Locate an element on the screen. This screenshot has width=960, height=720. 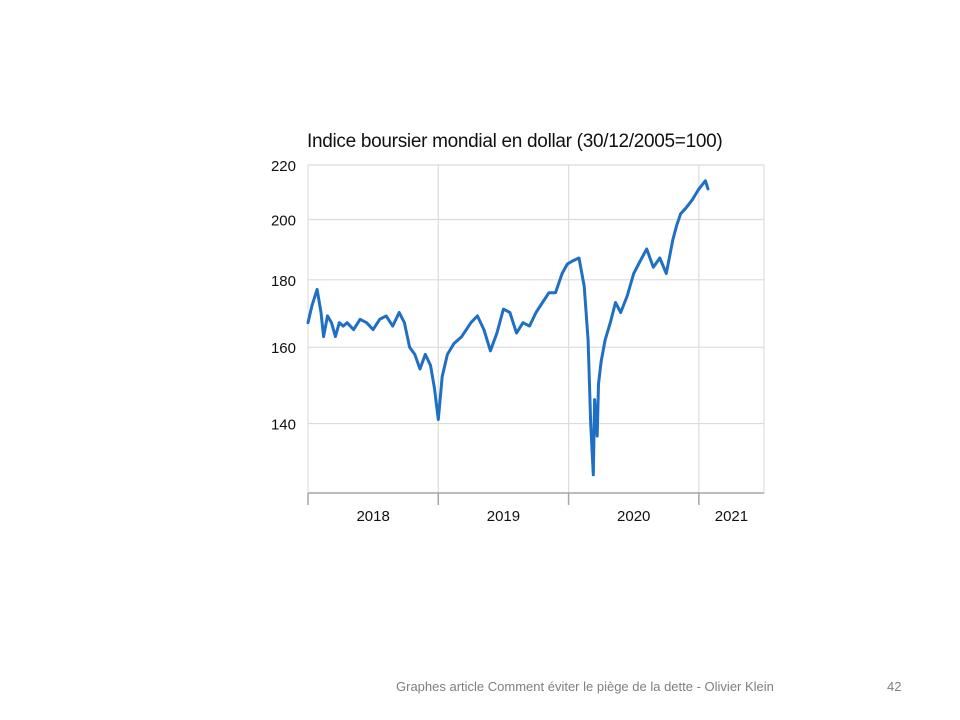
x-tick-label: 2018 is located at coordinates (372, 516).